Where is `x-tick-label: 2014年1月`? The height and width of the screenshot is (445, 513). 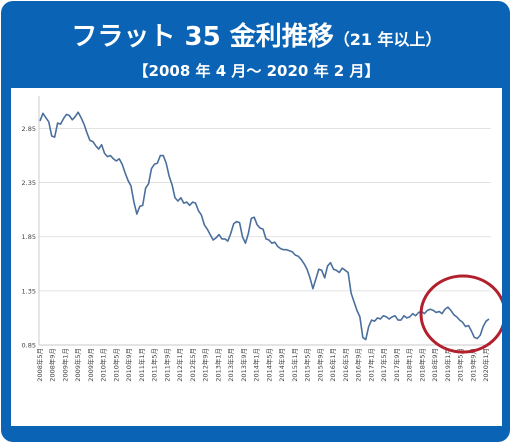
x-tick-label: 2014年1月 is located at coordinates (256, 365).